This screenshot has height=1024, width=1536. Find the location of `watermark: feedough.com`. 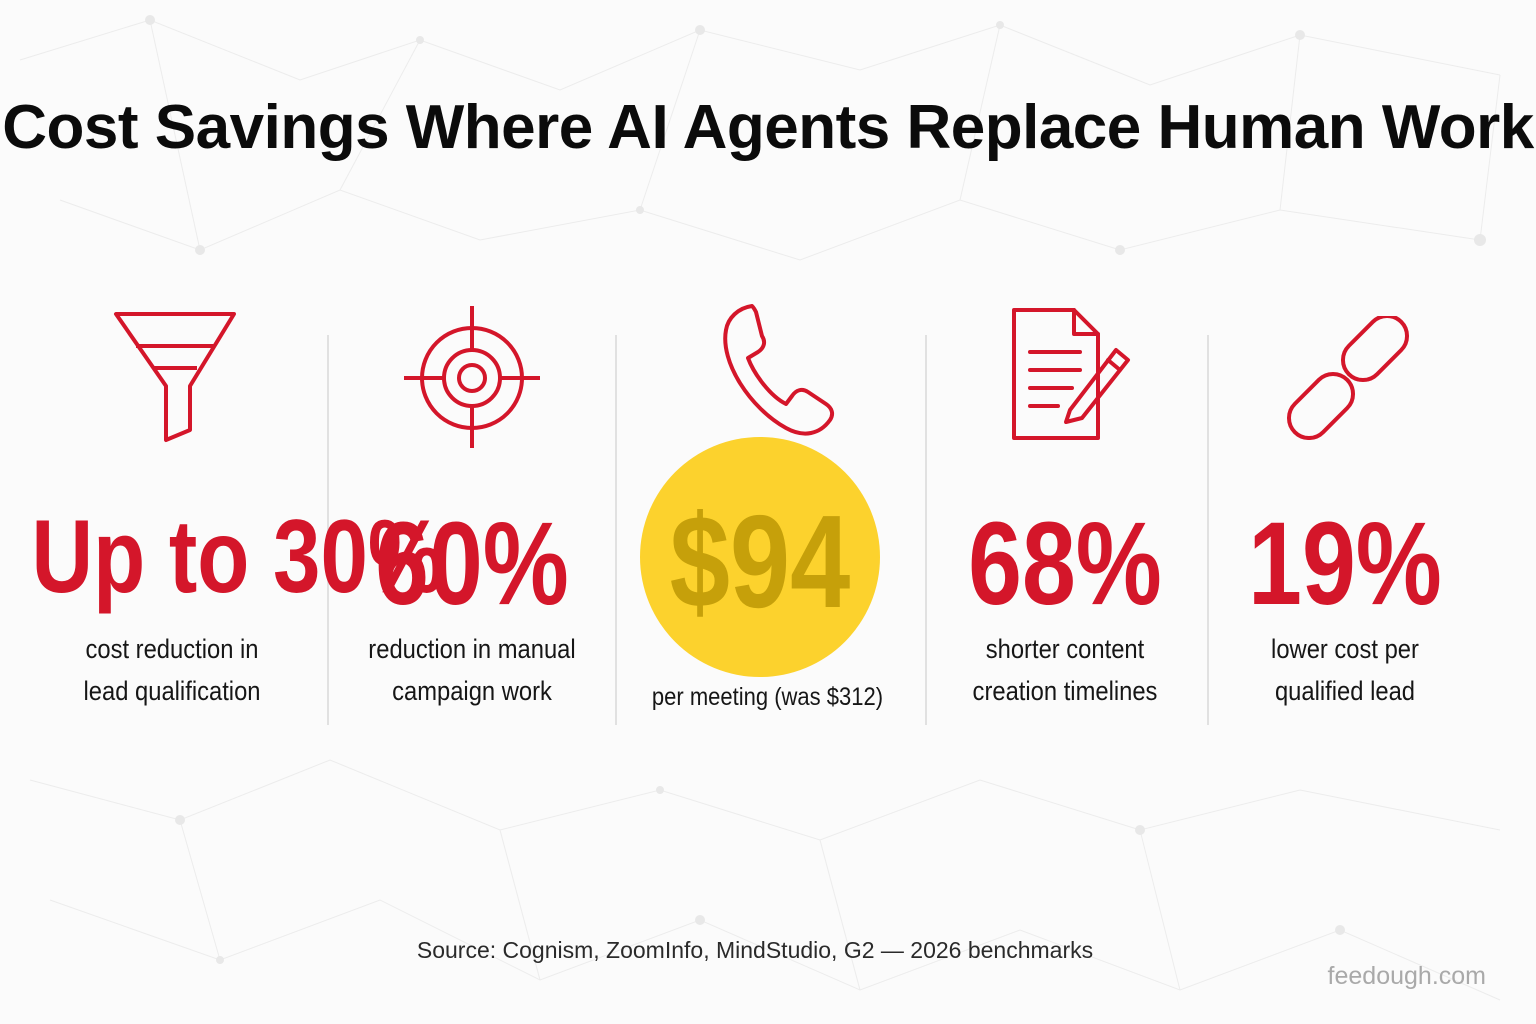

watermark: feedough.com is located at coordinates (1406, 976).